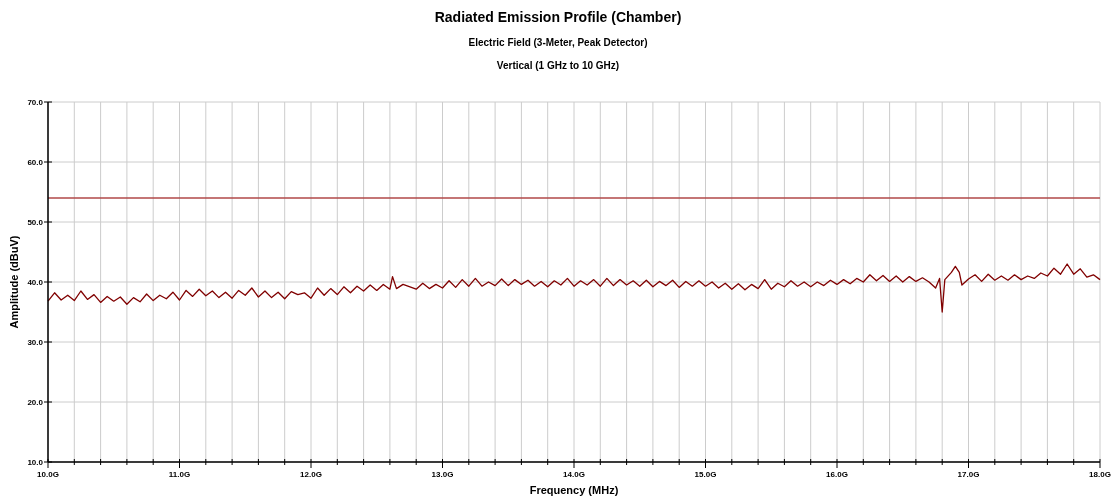 The height and width of the screenshot is (500, 1116). I want to click on x-tick-label: 14.0G, so click(574, 474).